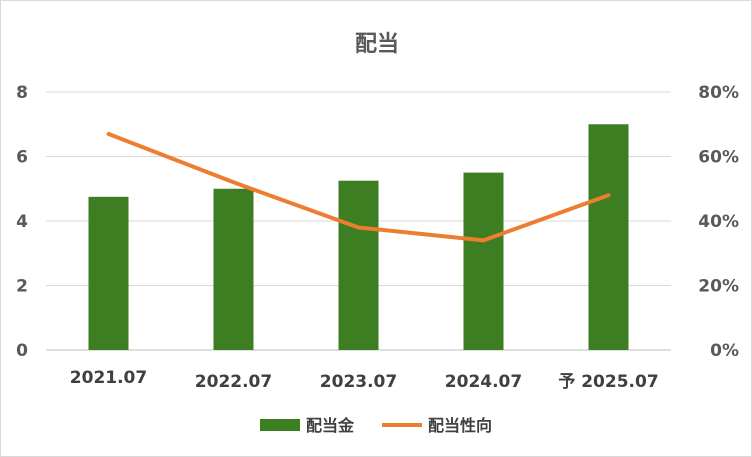 The height and width of the screenshot is (457, 752). What do you see at coordinates (233, 382) in the screenshot?
I see `category-label: 2022.07` at bounding box center [233, 382].